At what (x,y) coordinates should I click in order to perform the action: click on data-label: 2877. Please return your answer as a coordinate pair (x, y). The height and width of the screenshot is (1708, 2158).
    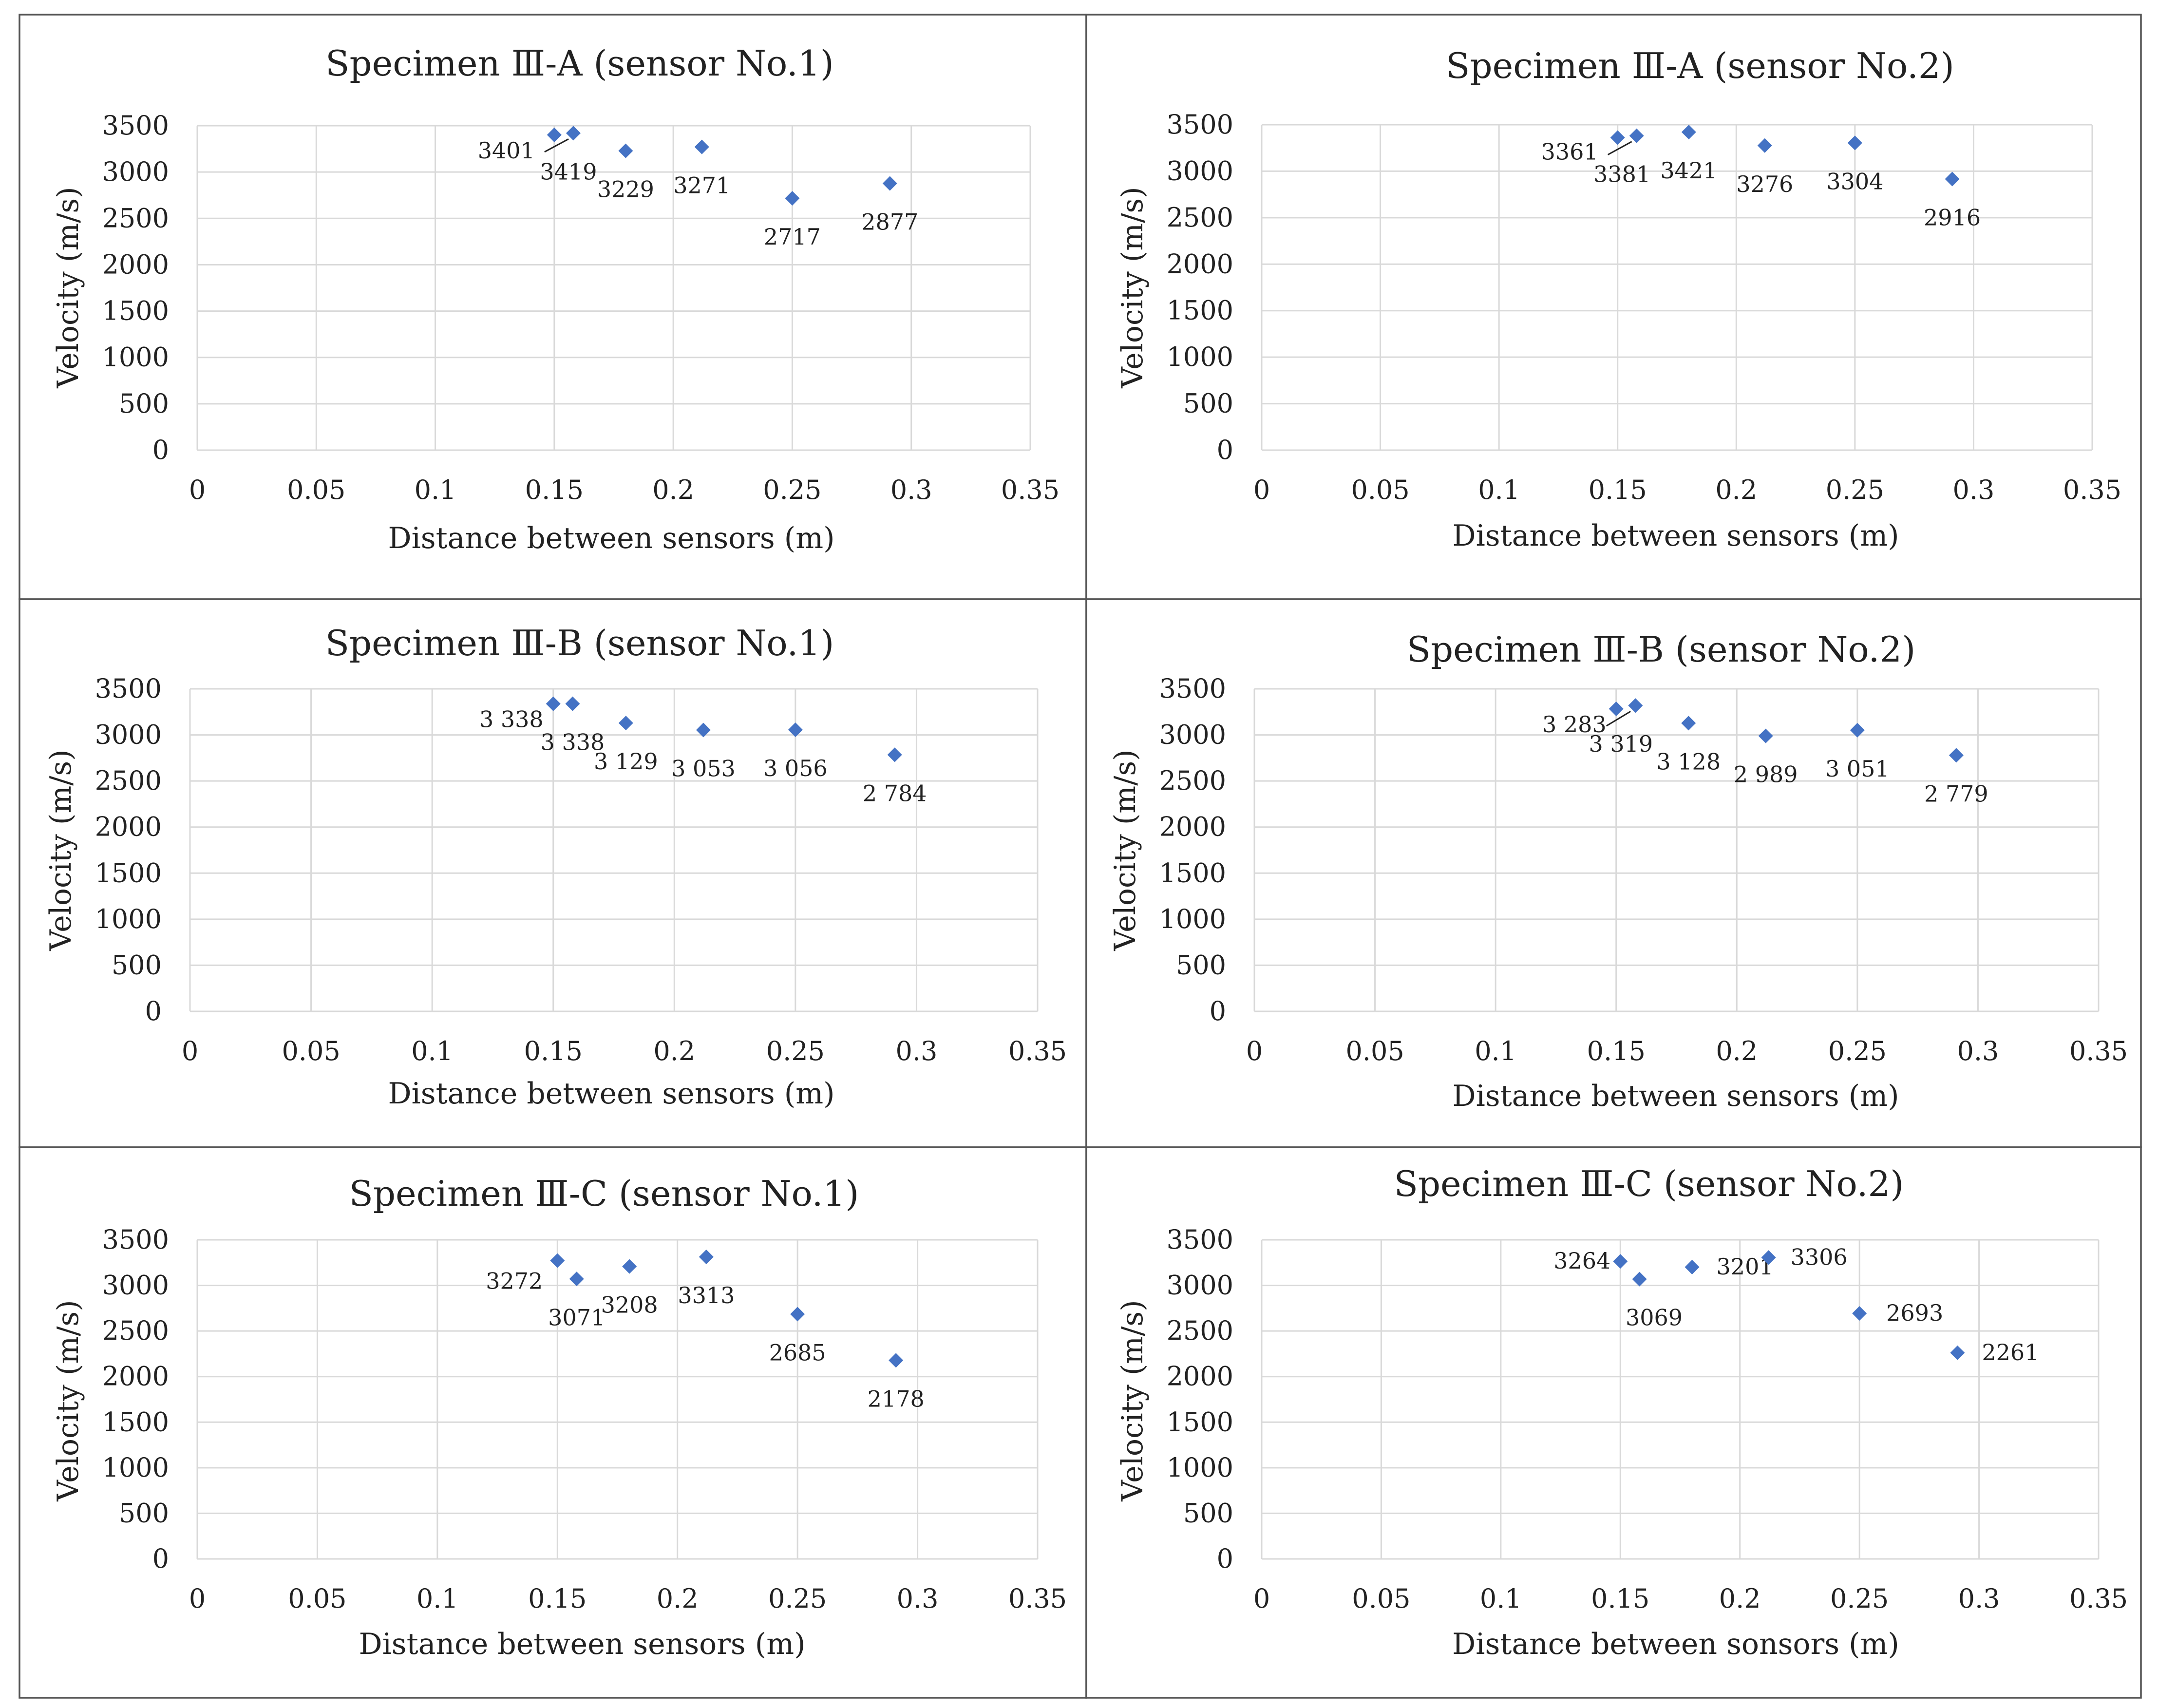
    Looking at the image, I should click on (889, 222).